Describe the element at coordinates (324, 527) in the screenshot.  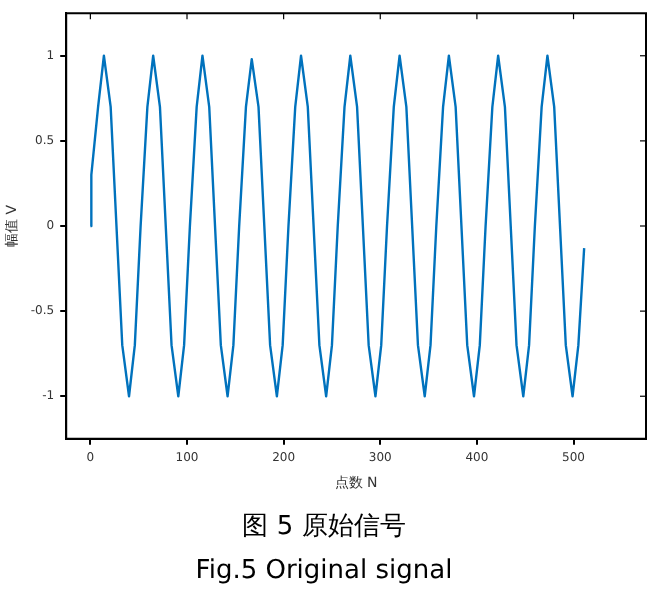
I see `text: 图 5 原始信号` at that location.